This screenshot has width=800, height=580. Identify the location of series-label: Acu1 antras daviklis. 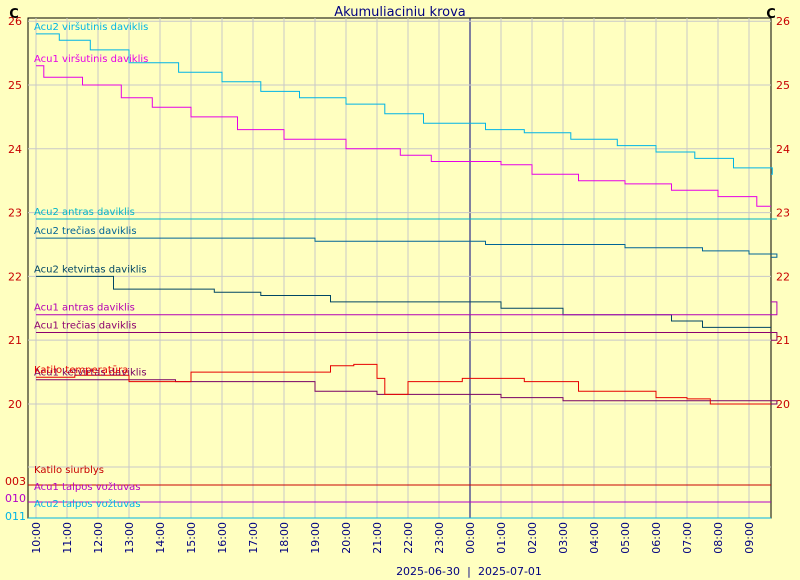
(84, 308).